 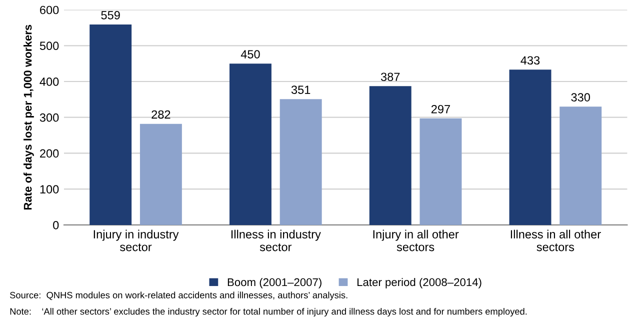 What do you see at coordinates (419, 283) in the screenshot?
I see `legend-label: Later period (2008–2014)` at bounding box center [419, 283].